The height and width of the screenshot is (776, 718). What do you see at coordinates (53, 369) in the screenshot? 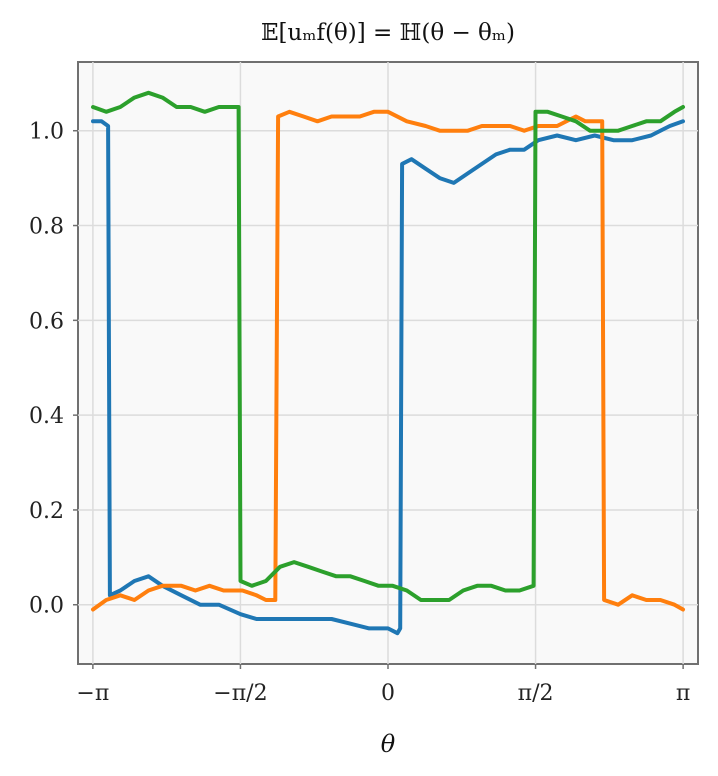
I see `y-tick-labels: 0.0 0.2 0.4 0.6 0.8 1.0` at bounding box center [53, 369].